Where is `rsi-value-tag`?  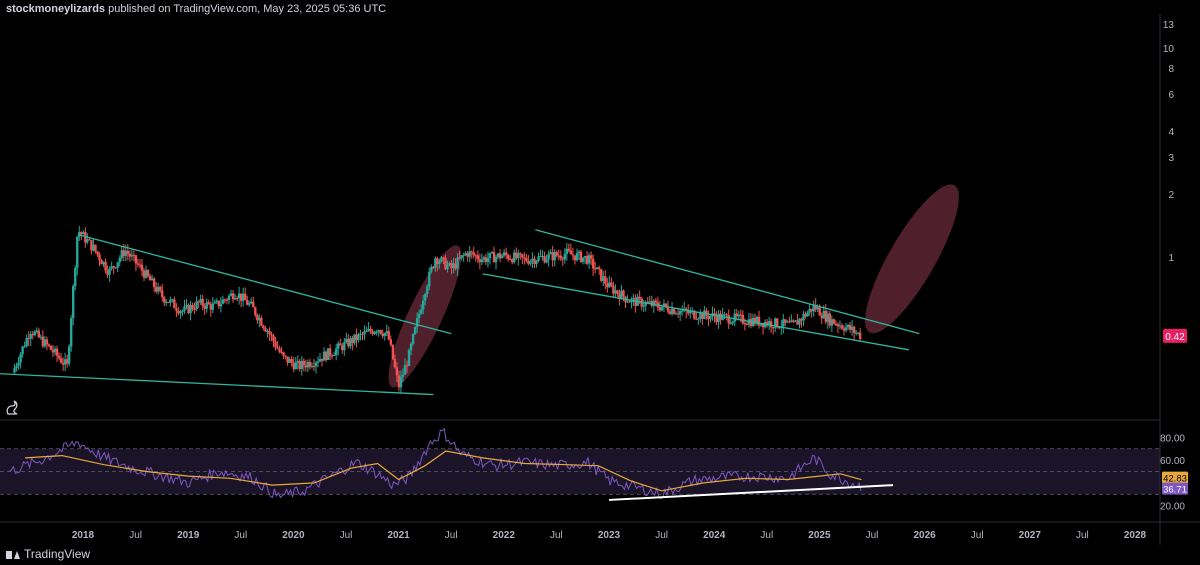
rsi-value-tag is located at coordinates (1175, 488).